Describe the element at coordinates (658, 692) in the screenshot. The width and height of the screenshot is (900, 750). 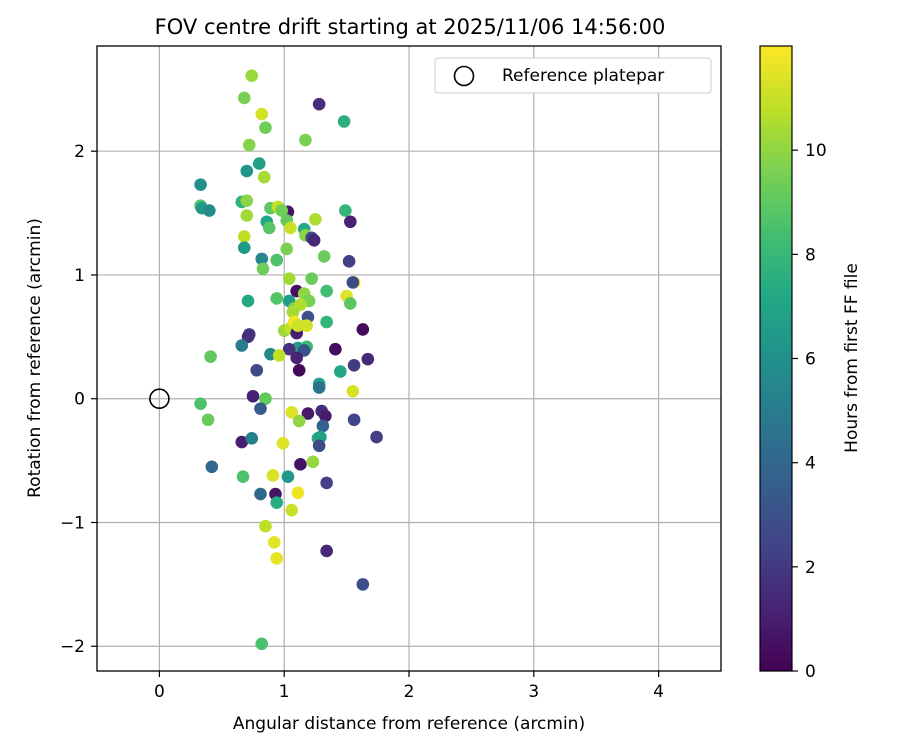
I see `x-tick-label: 4` at that location.